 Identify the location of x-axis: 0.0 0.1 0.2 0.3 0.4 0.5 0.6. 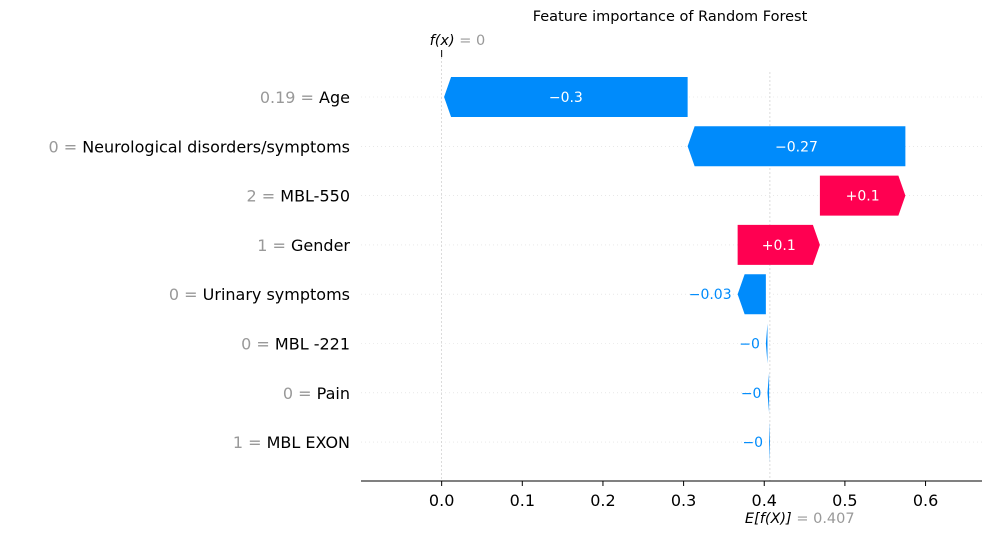
(671, 495).